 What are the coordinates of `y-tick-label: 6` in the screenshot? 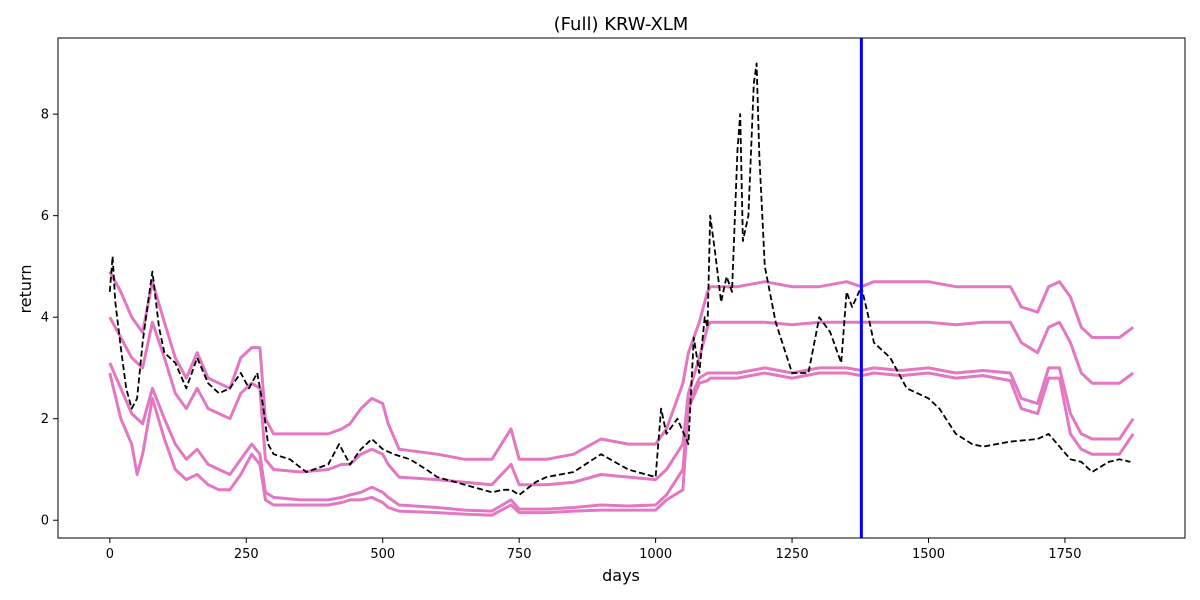 It's located at (45, 216).